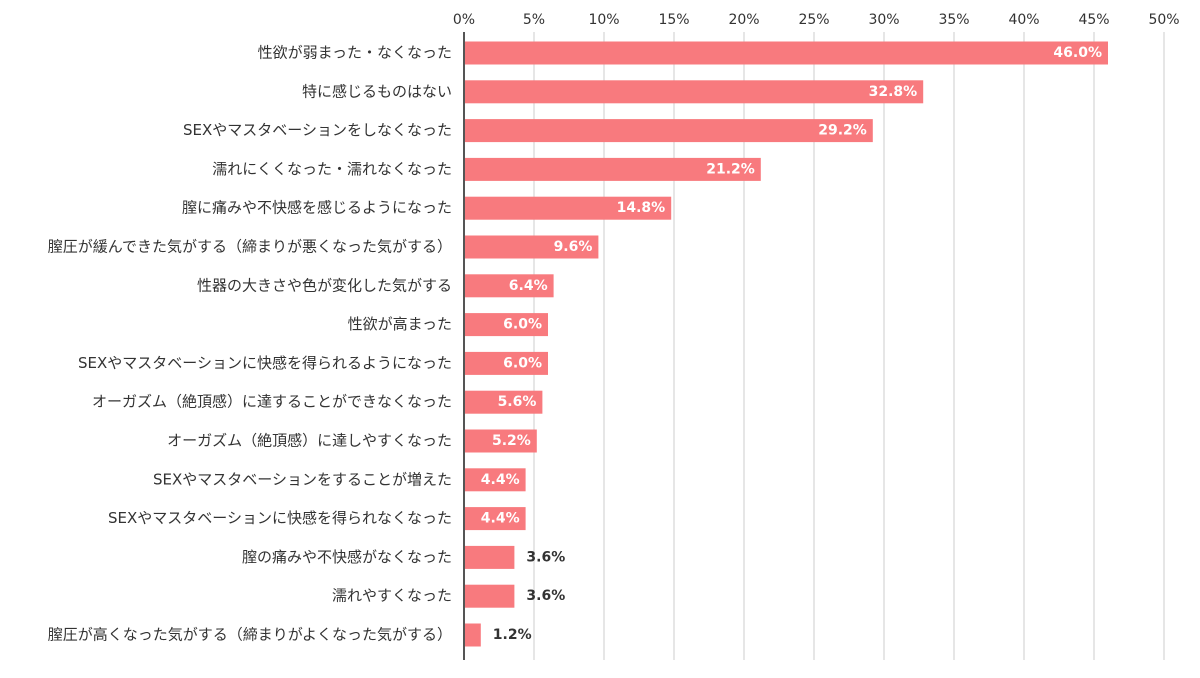 The width and height of the screenshot is (1200, 678). I want to click on data-label: 14.8%, so click(641, 208).